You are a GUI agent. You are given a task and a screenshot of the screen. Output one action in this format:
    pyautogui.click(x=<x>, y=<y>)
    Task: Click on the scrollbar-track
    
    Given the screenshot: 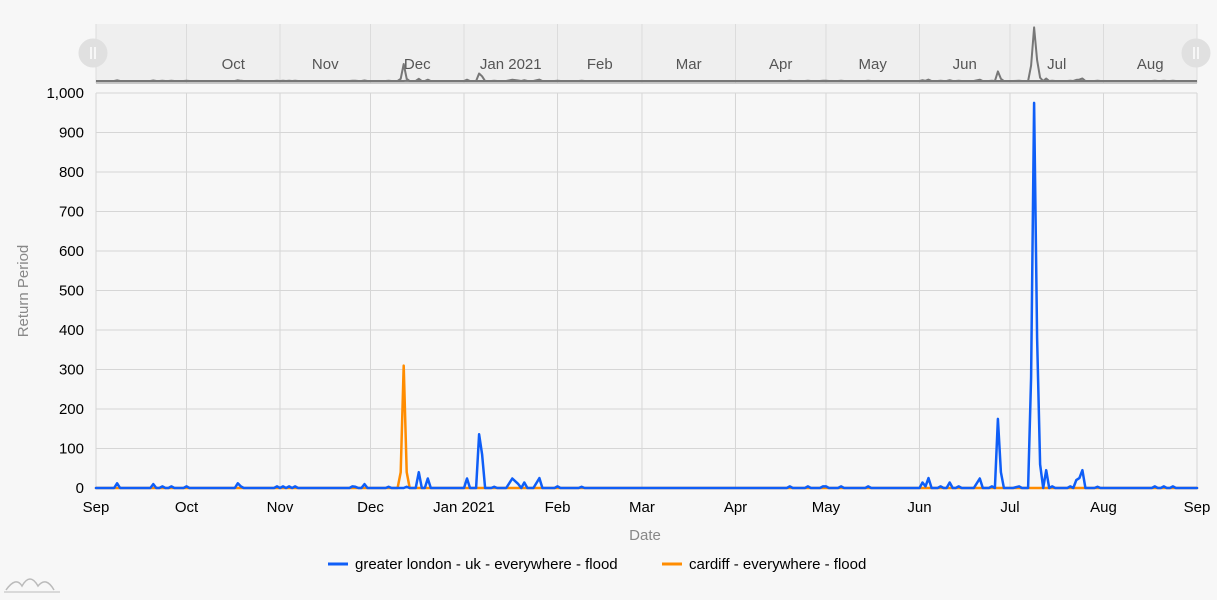 What is the action you would take?
    pyautogui.click(x=646, y=53)
    